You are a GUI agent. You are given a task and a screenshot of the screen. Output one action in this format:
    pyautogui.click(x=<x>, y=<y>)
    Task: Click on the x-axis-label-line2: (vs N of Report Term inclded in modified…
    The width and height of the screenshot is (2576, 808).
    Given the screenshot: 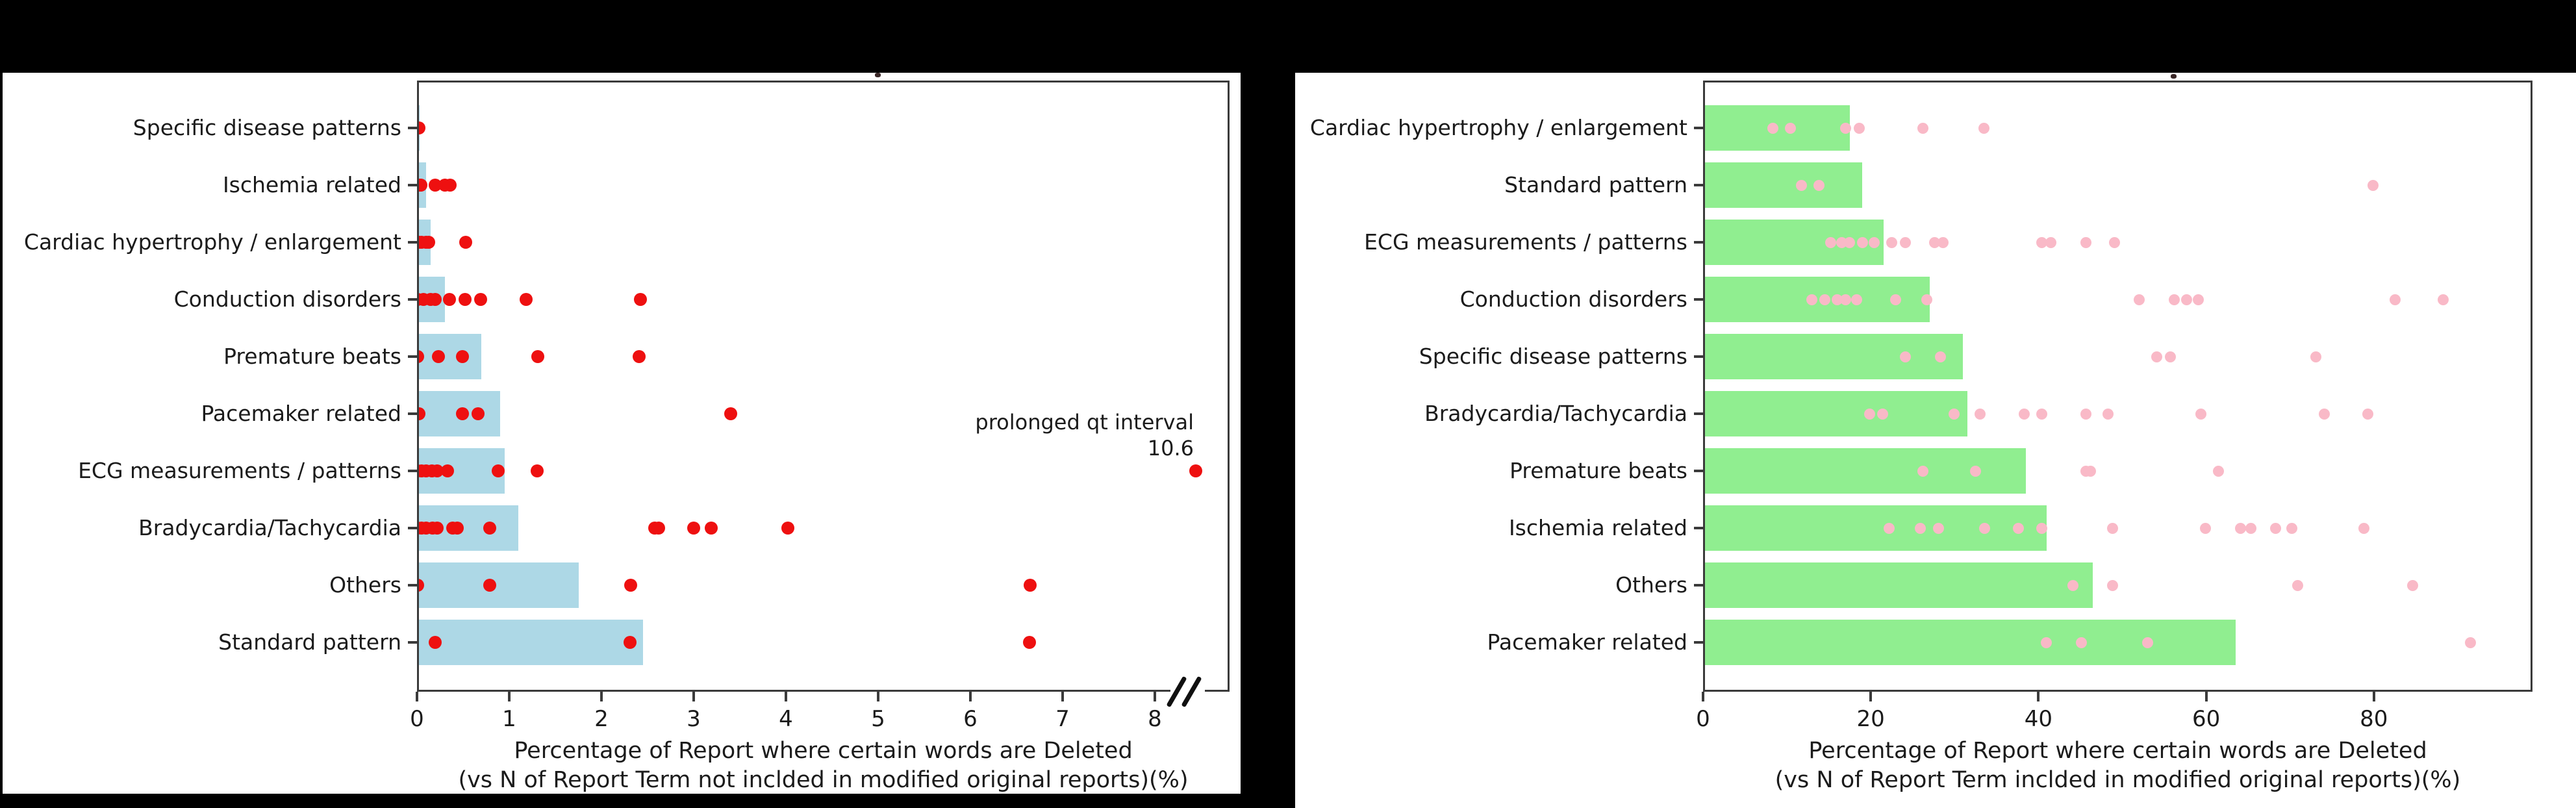 What is the action you would take?
    pyautogui.click(x=2118, y=780)
    